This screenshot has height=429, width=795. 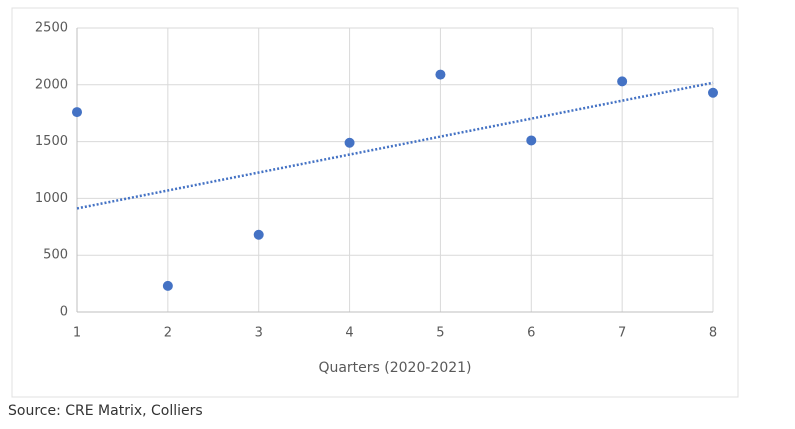 What do you see at coordinates (64, 312) in the screenshot?
I see `y-tick-label: 0` at bounding box center [64, 312].